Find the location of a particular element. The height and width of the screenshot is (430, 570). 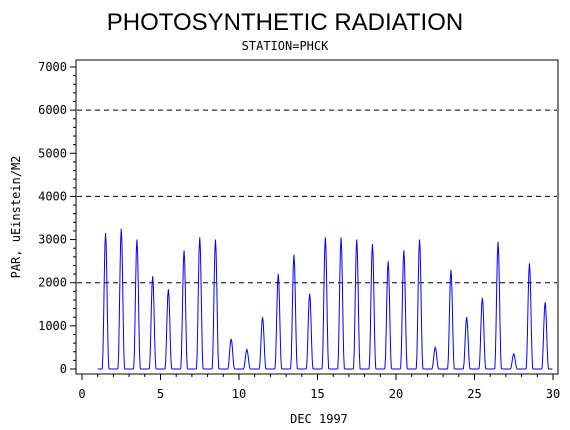

y-axis: 0 1000 2000 3000 4000 5000 6000 7000 is located at coordinates (57, 218).